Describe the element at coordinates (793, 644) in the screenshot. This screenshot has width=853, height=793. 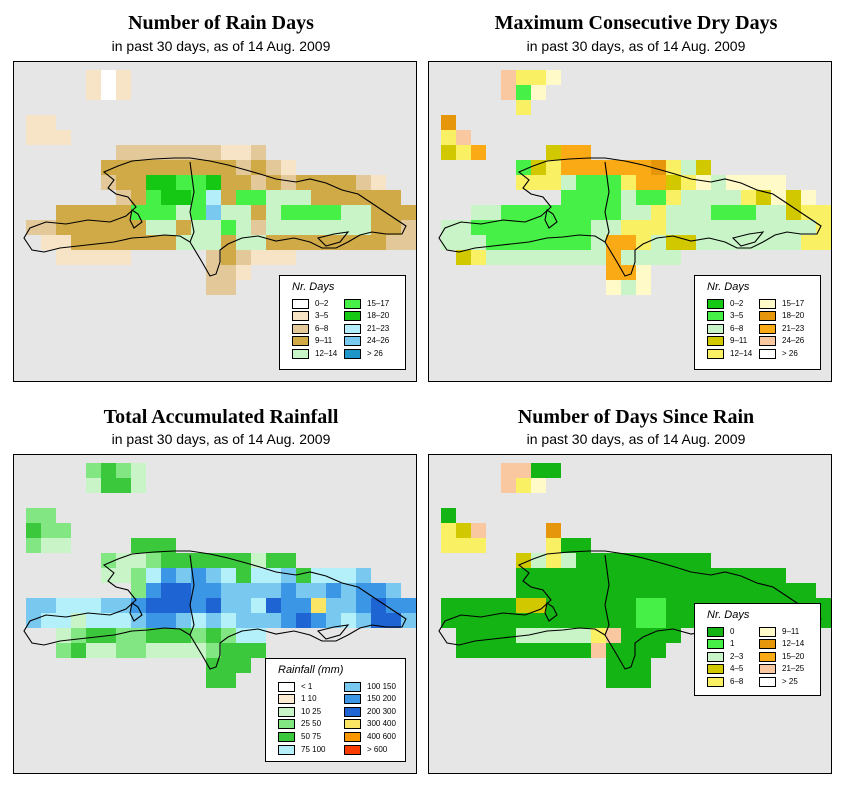
I see `legend-label: 12–14` at that location.